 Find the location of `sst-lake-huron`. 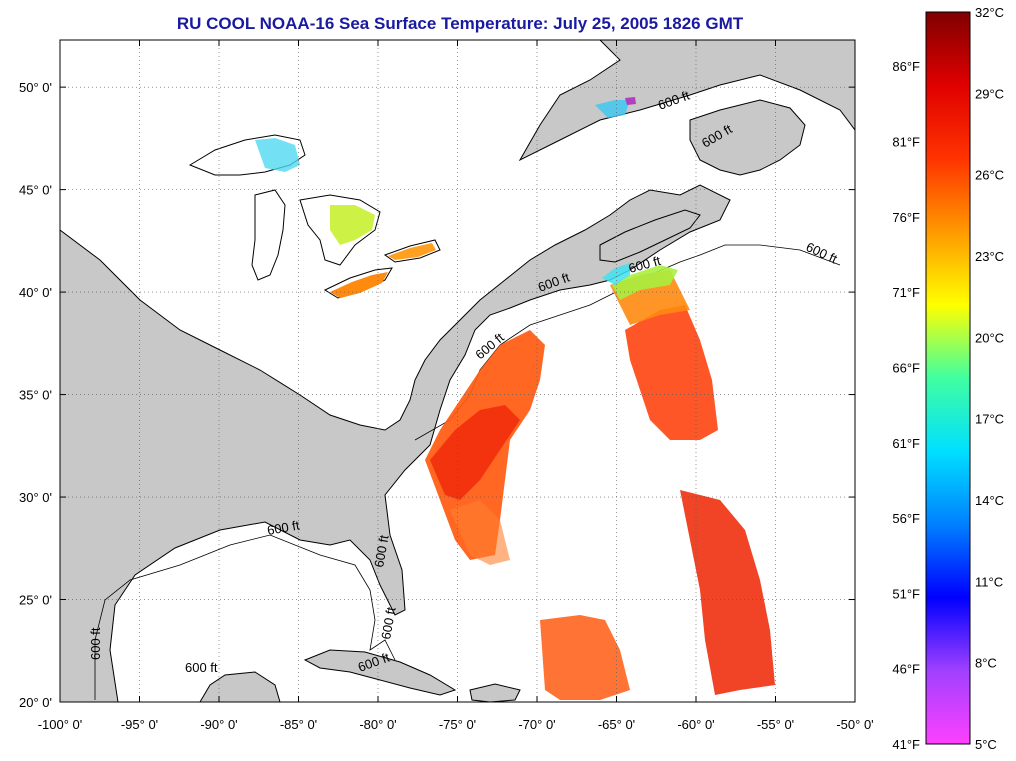

sst-lake-huron is located at coordinates (352, 225).